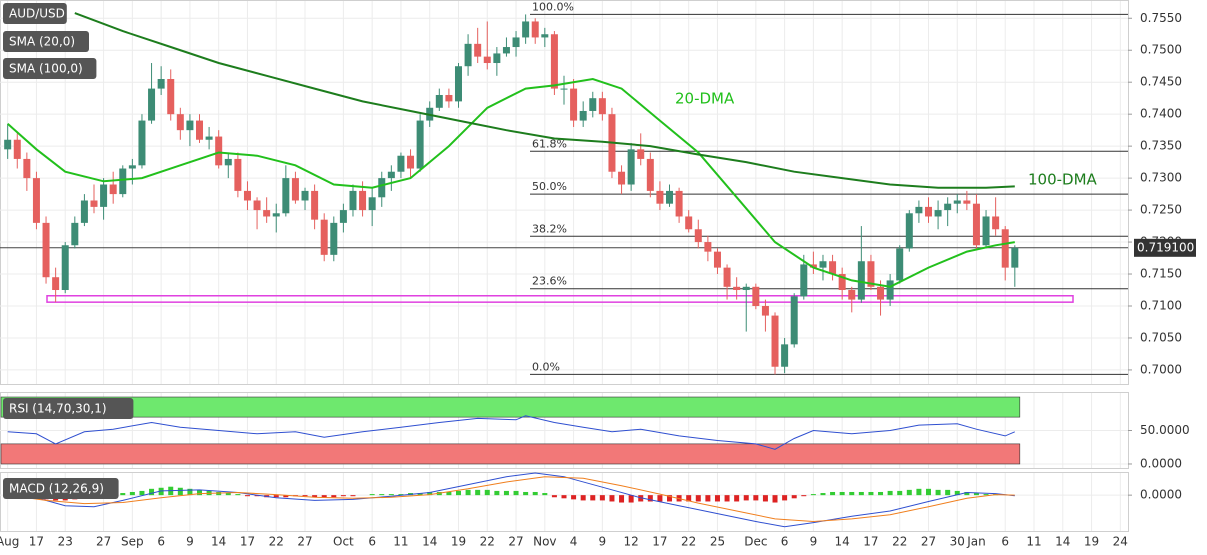  What do you see at coordinates (1165, 247) in the screenshot?
I see `last-price-badge` at bounding box center [1165, 247].